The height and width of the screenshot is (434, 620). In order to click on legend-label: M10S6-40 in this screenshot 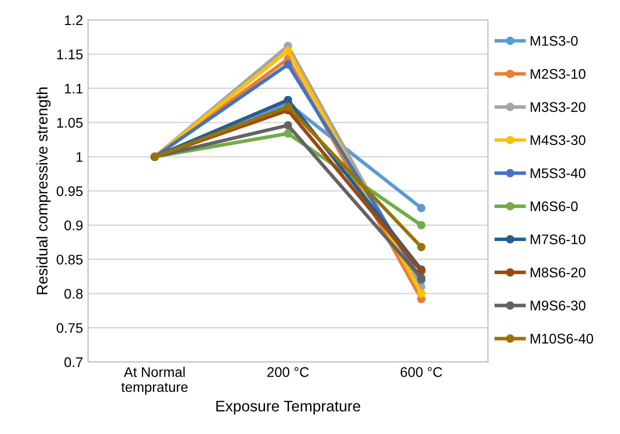, I will do `click(562, 339)`.